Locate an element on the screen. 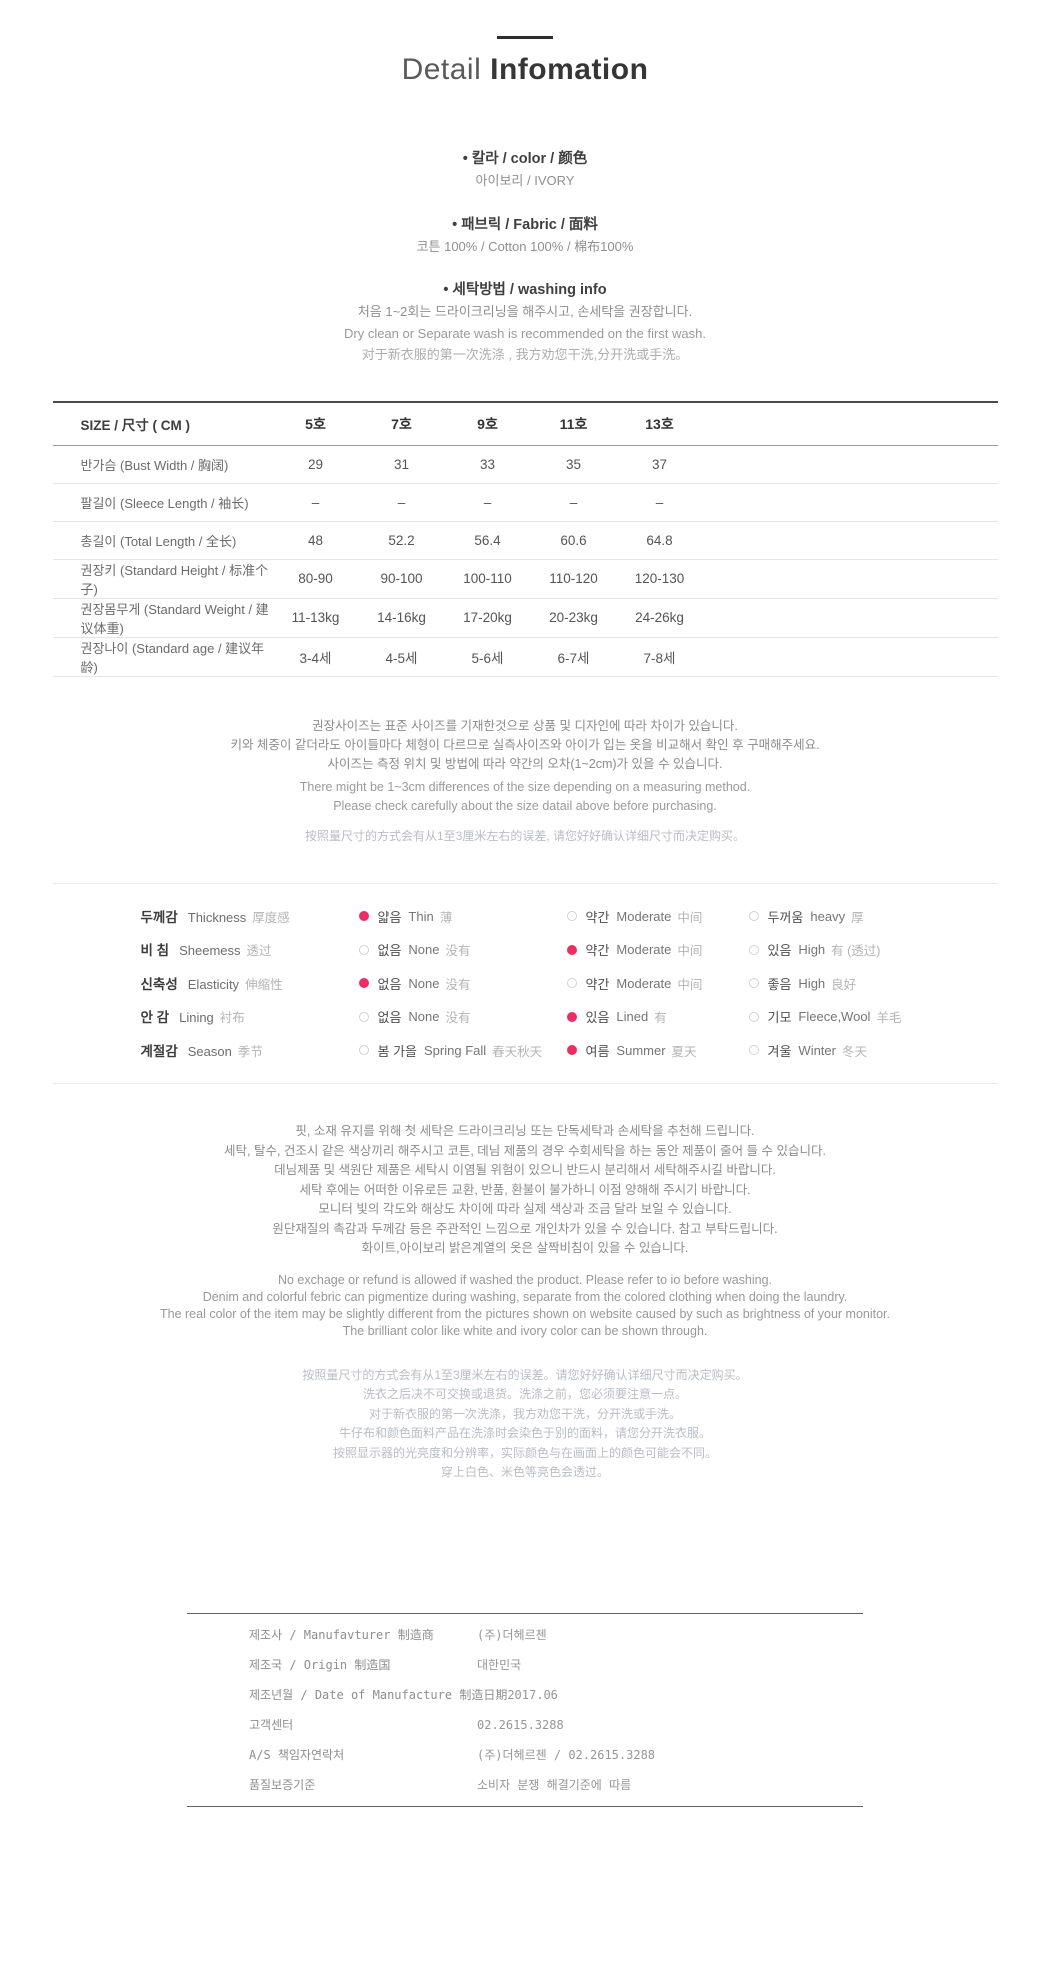 The height and width of the screenshot is (1962, 1050). fabric-value: 코튼 100% / Cotton 100% / 棉布100% is located at coordinates (525, 246).